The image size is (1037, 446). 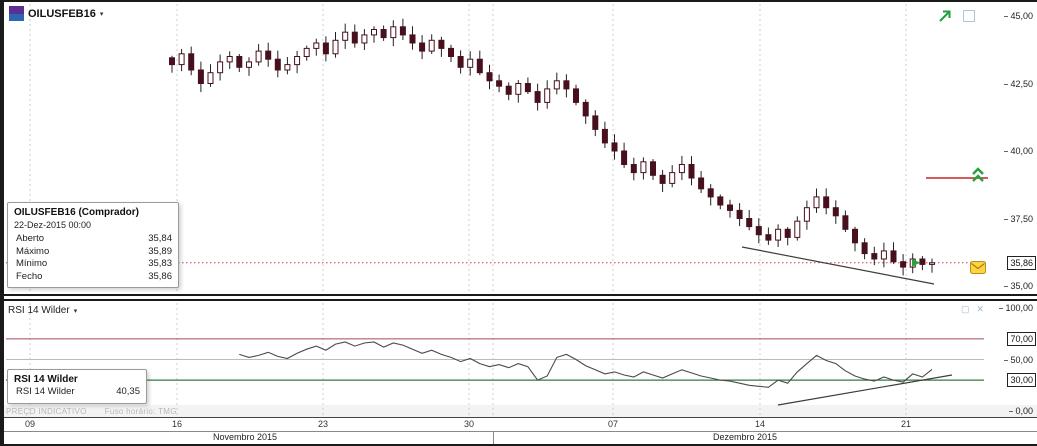 What do you see at coordinates (33, 251) in the screenshot?
I see `quote-row-label: Máximo` at bounding box center [33, 251].